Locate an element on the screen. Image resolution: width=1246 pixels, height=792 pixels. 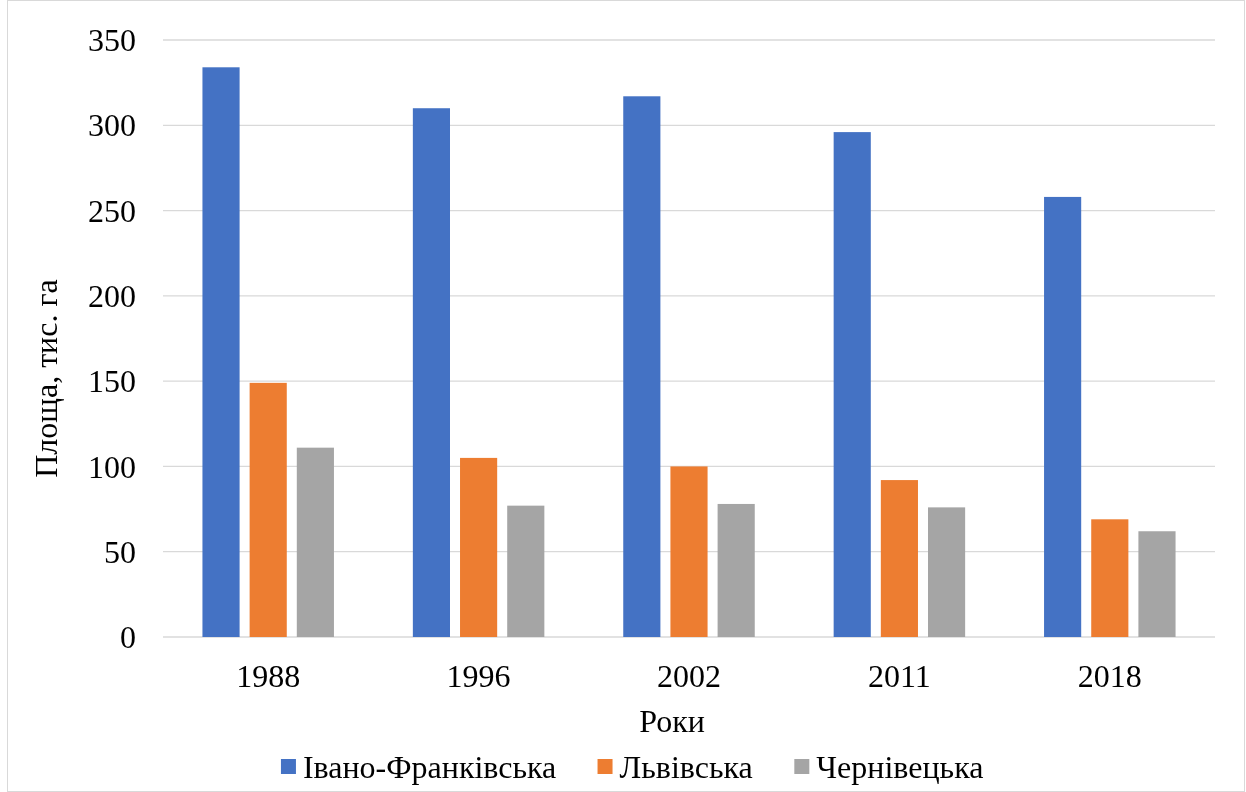
y-tick-label: 250 is located at coordinates (112, 210).